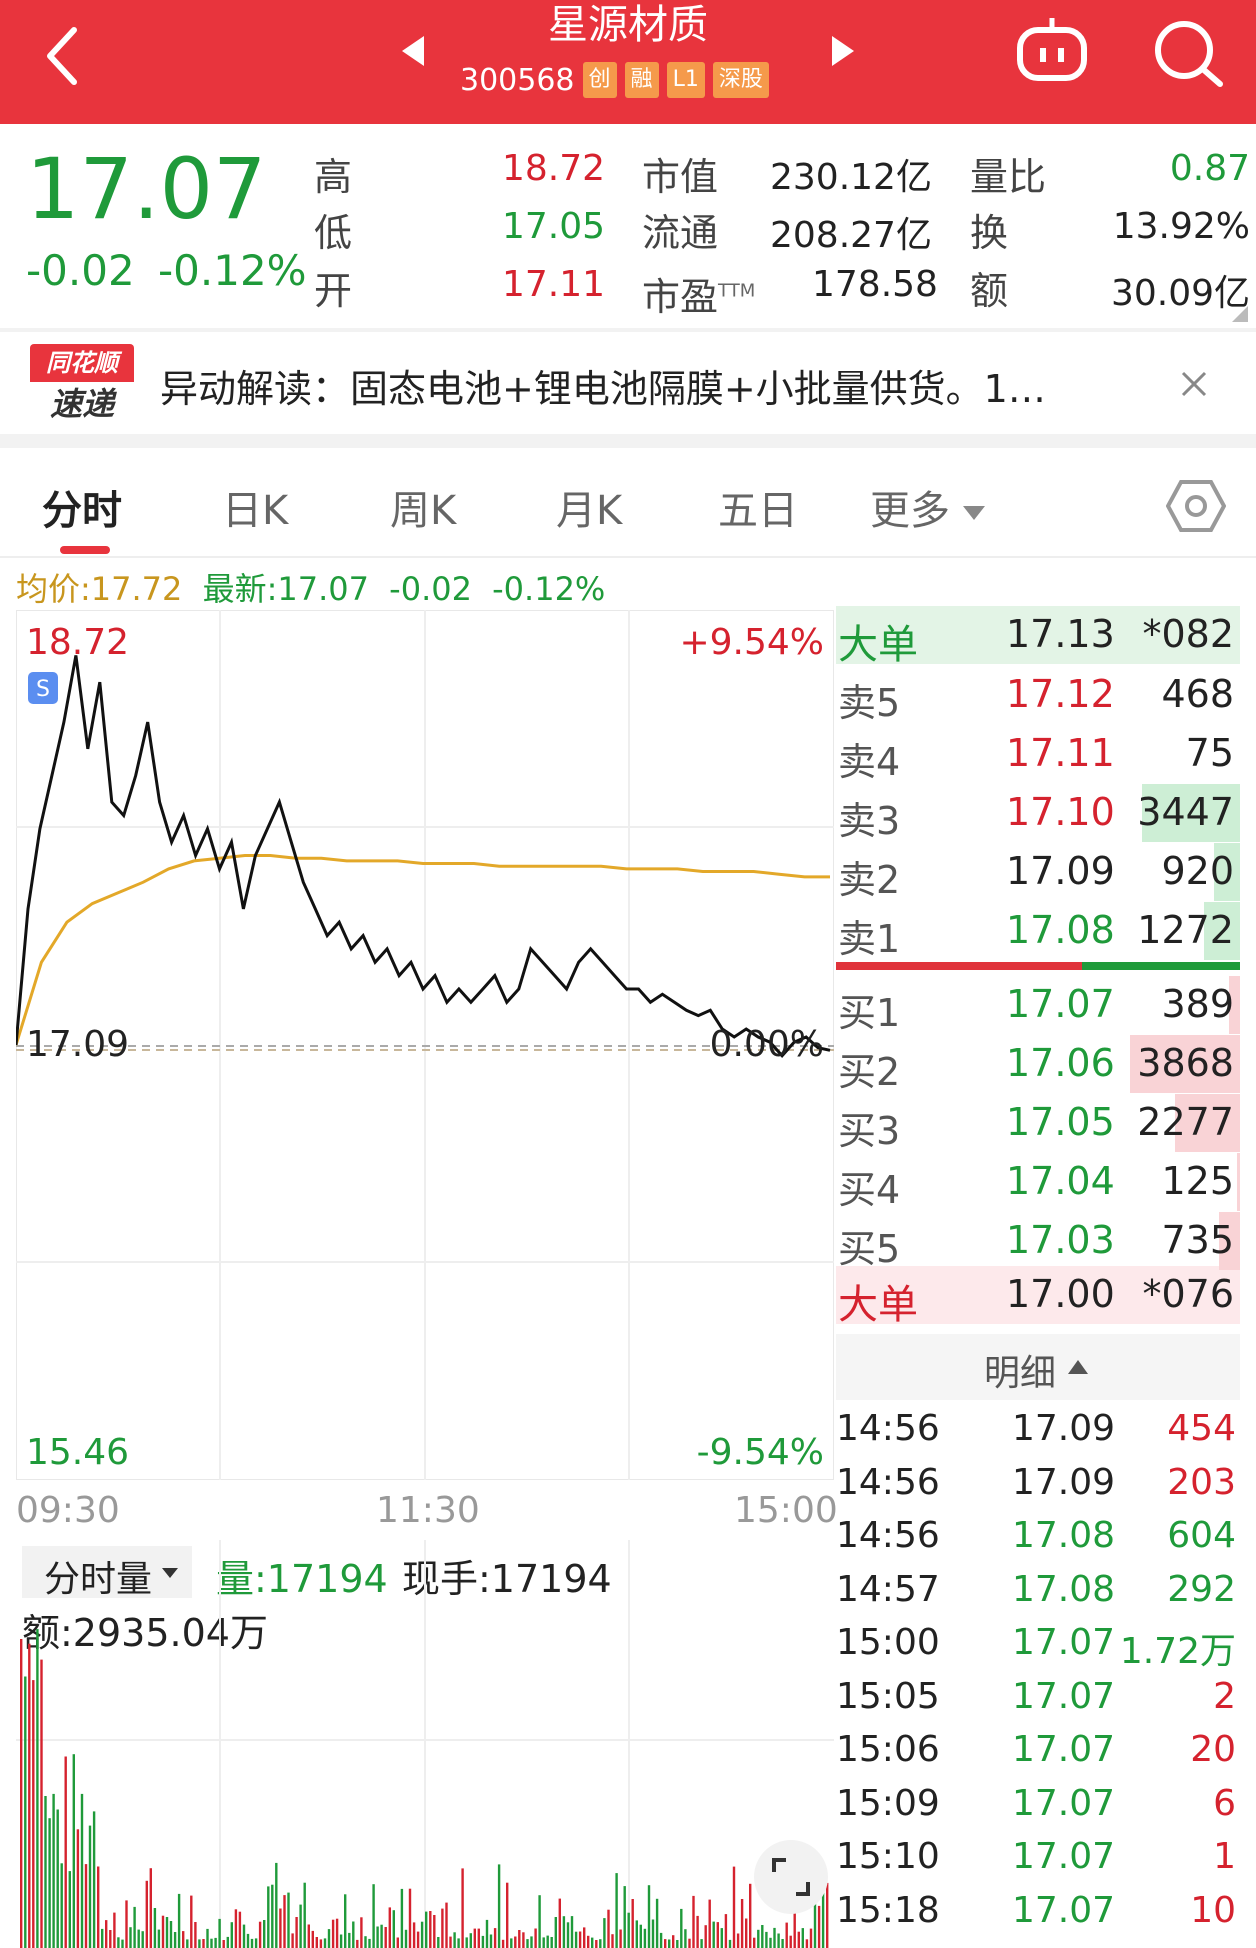 The width and height of the screenshot is (1256, 1948). I want to click on back-icon, so click(62, 56).